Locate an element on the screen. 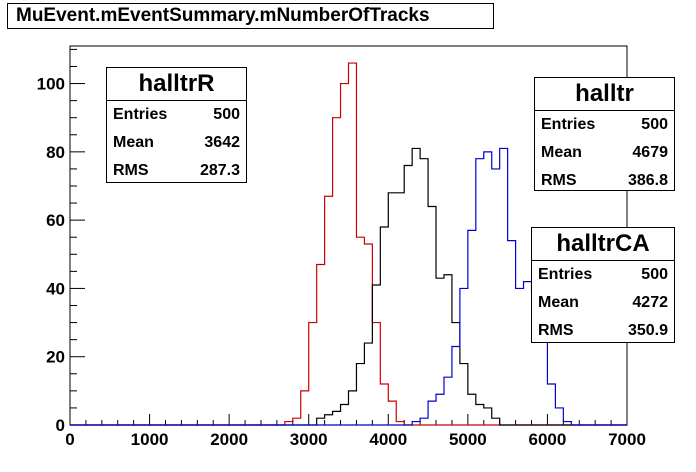 The height and width of the screenshot is (472, 696). stats-row-mean: Mean 4679 is located at coordinates (604, 153).